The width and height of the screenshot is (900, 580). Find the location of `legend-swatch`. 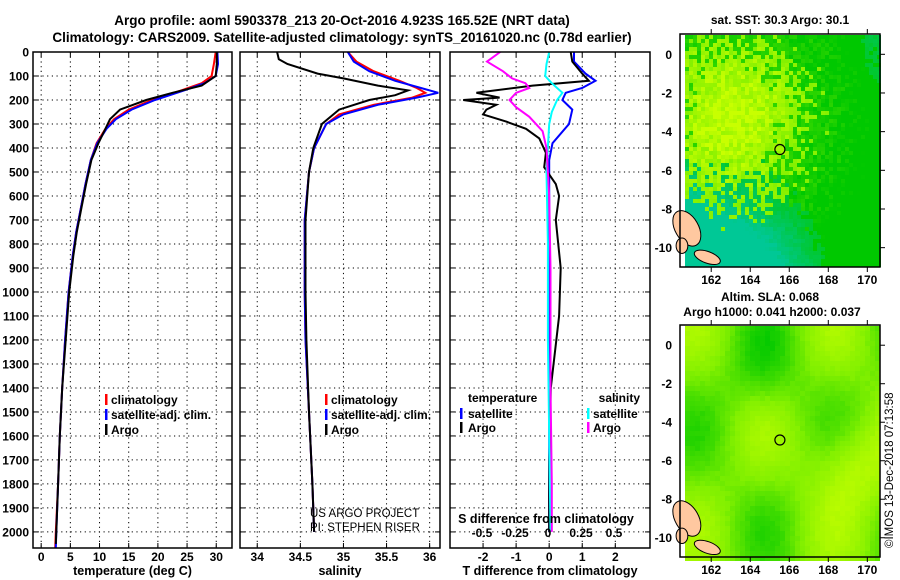

legend-swatch is located at coordinates (461, 427).